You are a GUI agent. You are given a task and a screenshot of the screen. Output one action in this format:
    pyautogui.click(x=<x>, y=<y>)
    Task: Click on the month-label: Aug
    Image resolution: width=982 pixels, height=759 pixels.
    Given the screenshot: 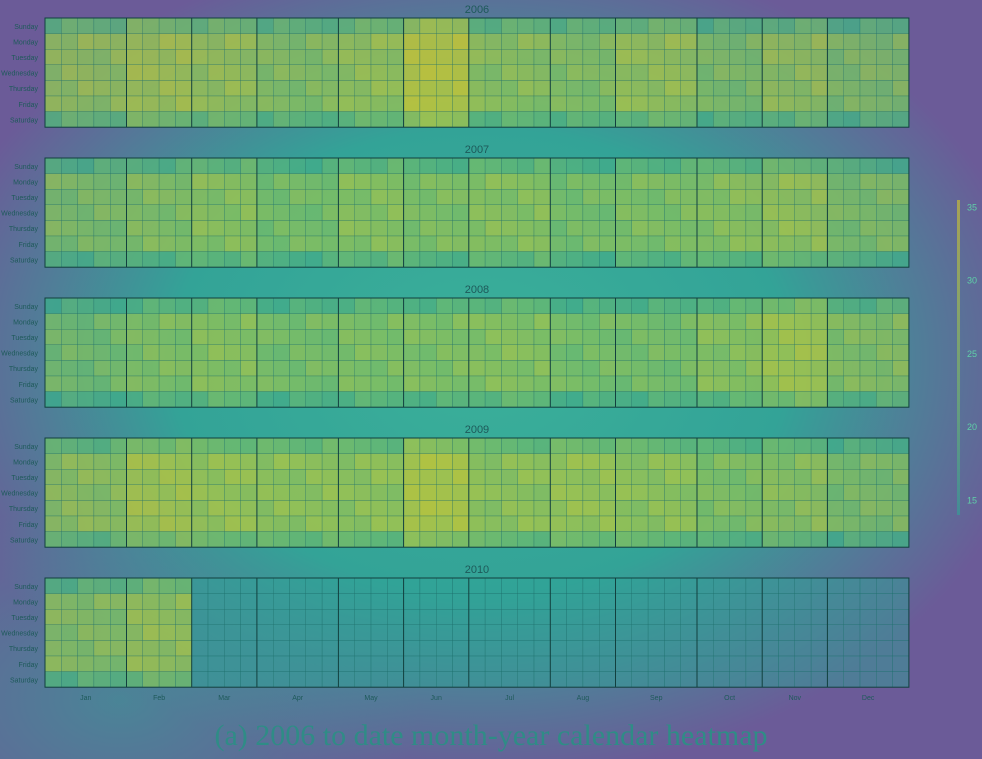 What is the action you would take?
    pyautogui.click(x=583, y=698)
    